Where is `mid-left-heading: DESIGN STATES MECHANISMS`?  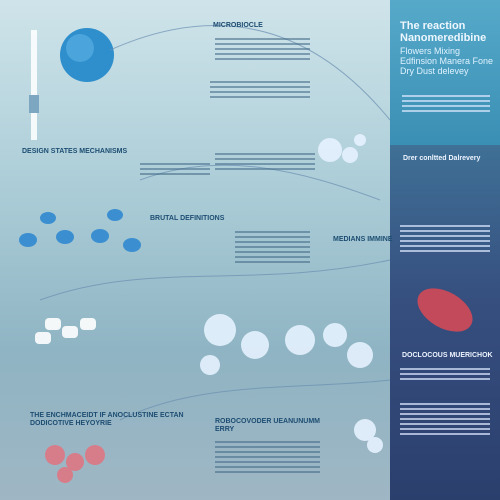
mid-left-heading: DESIGN STATES MECHANISMS is located at coordinates (75, 151).